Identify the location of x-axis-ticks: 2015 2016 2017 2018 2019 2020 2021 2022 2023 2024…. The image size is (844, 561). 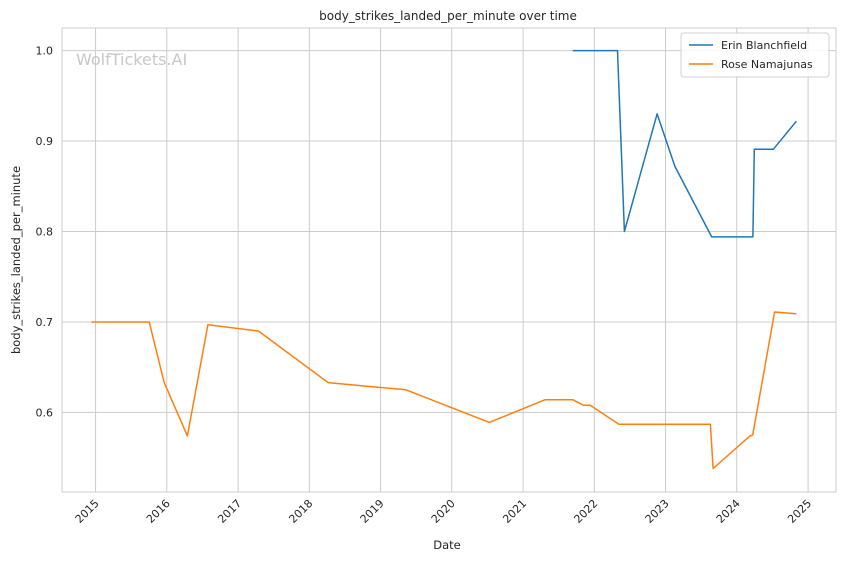
(444, 511).